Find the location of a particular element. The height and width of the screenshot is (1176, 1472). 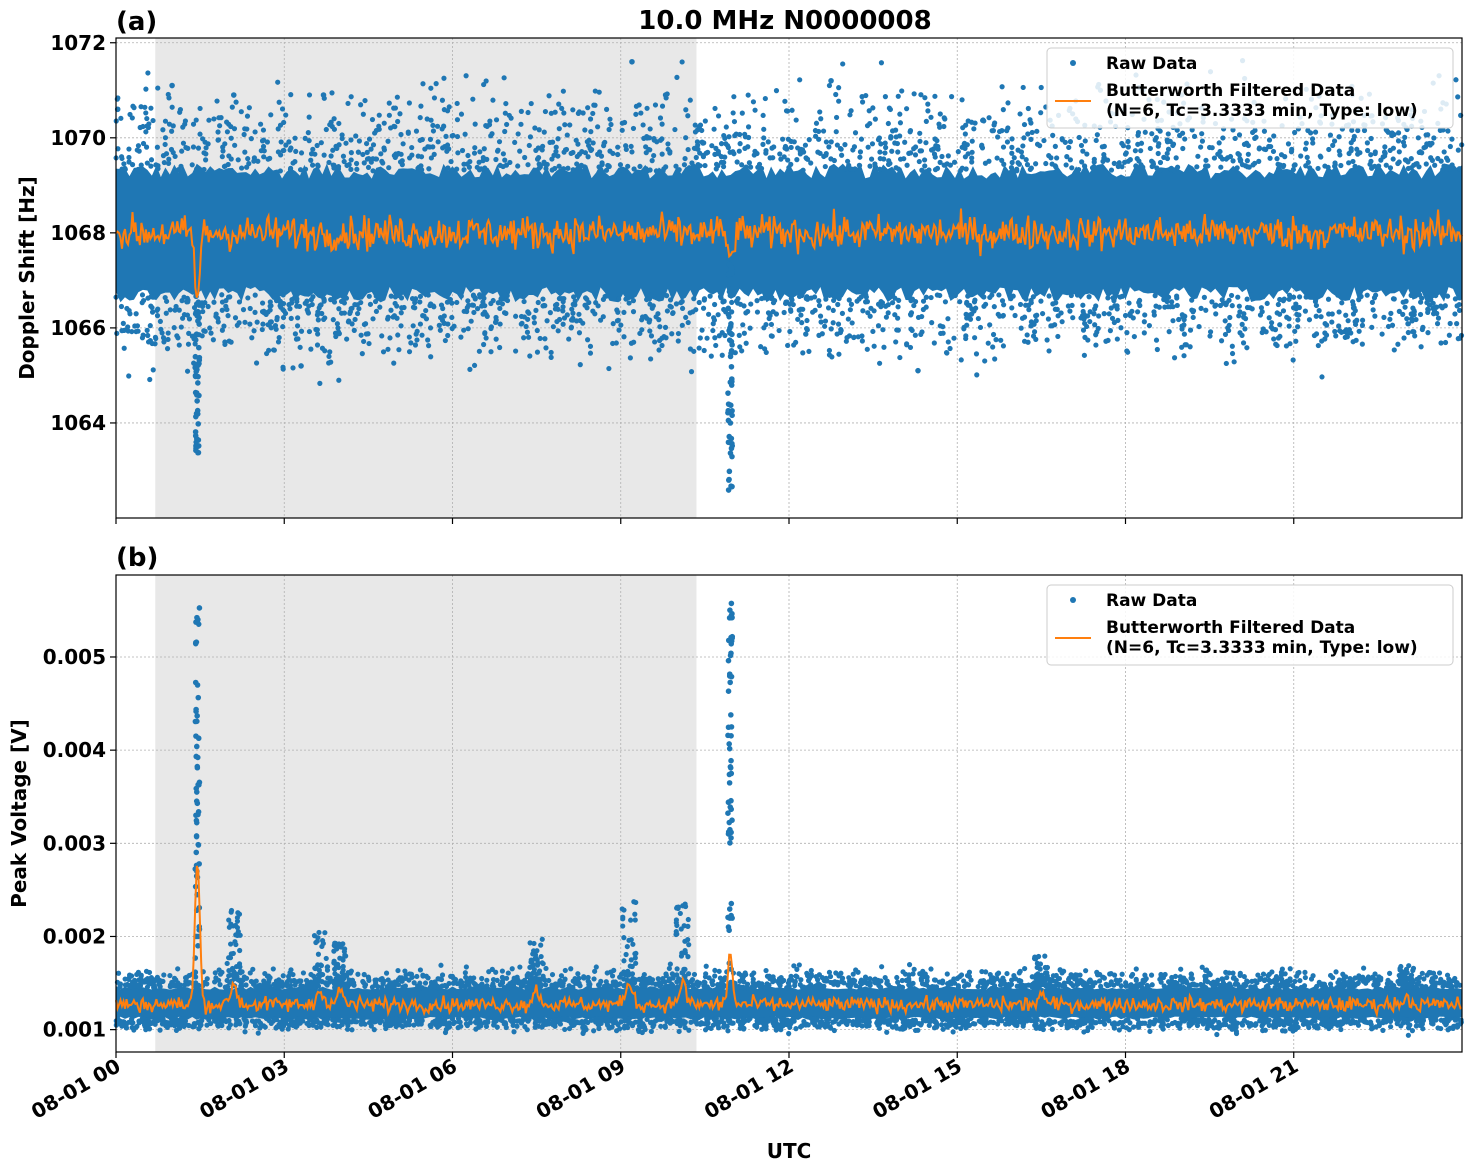

raw-data-core-band is located at coordinates (789, 1003).